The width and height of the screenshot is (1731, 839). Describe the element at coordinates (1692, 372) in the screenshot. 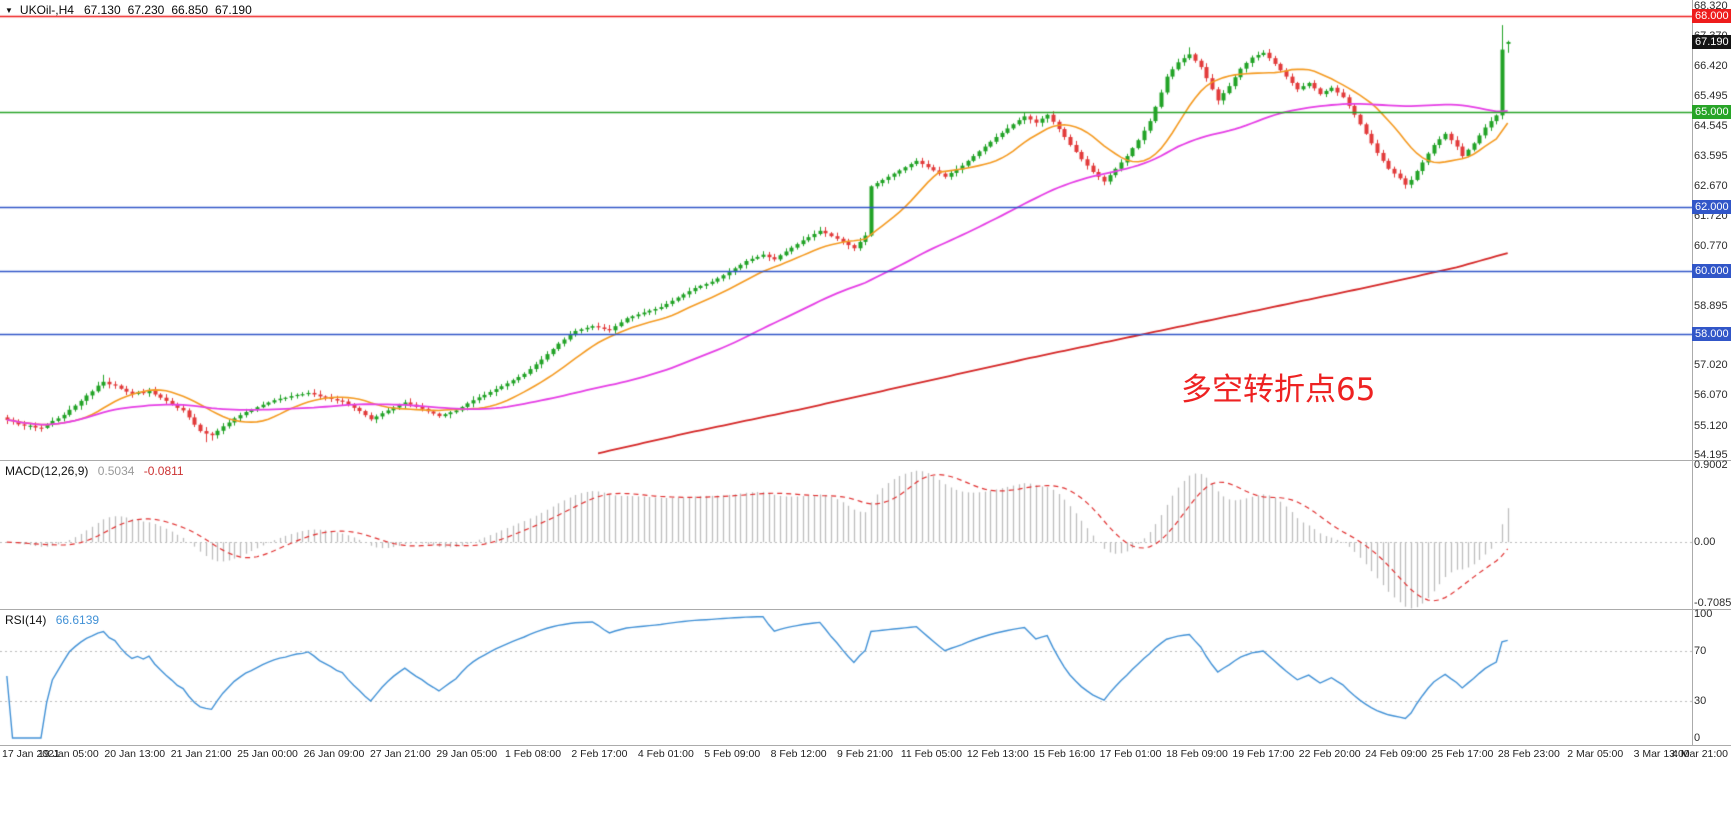

I see `price-scale-separator` at that location.